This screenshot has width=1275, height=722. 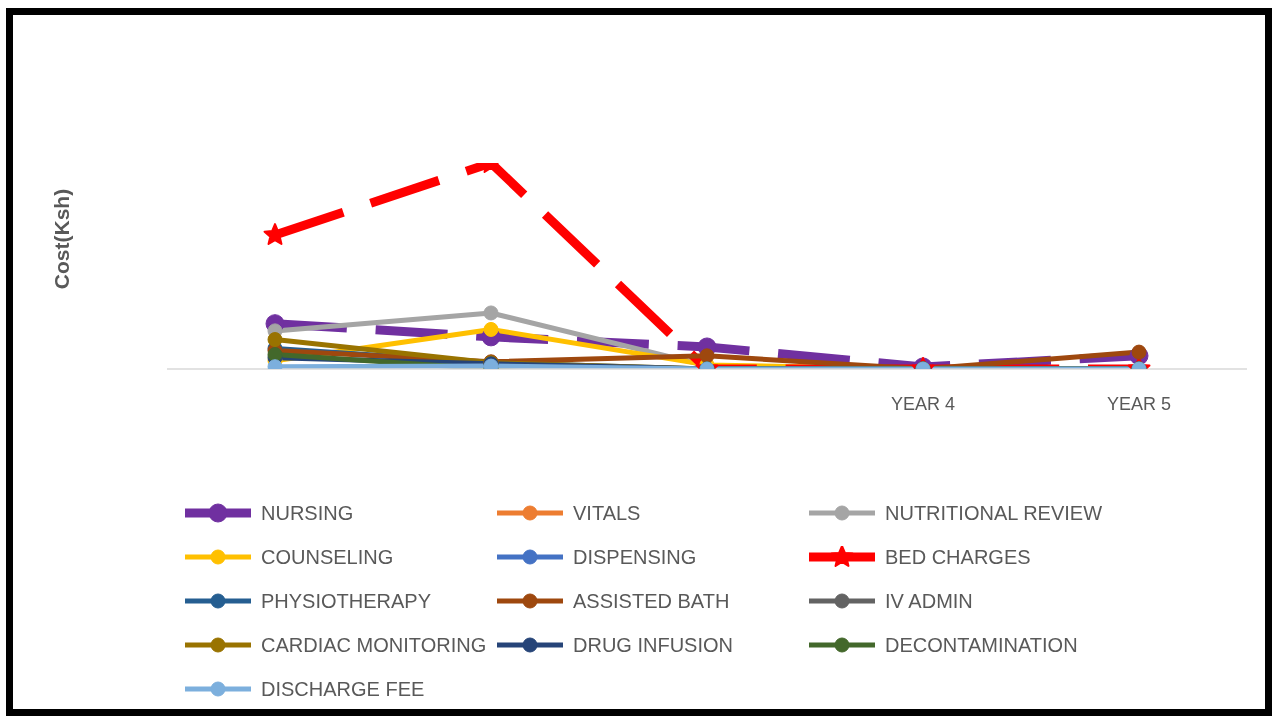 What do you see at coordinates (651, 601) in the screenshot?
I see `legend-label: ASSISTED BATH` at bounding box center [651, 601].